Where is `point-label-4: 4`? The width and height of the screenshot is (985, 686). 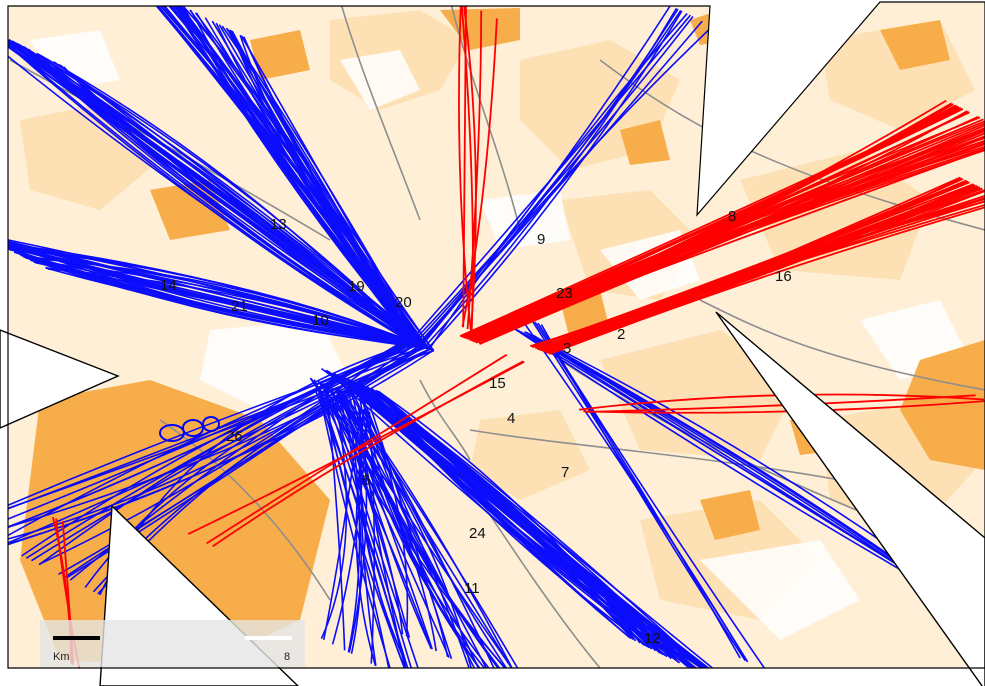
point-label-4: 4 is located at coordinates (511, 418).